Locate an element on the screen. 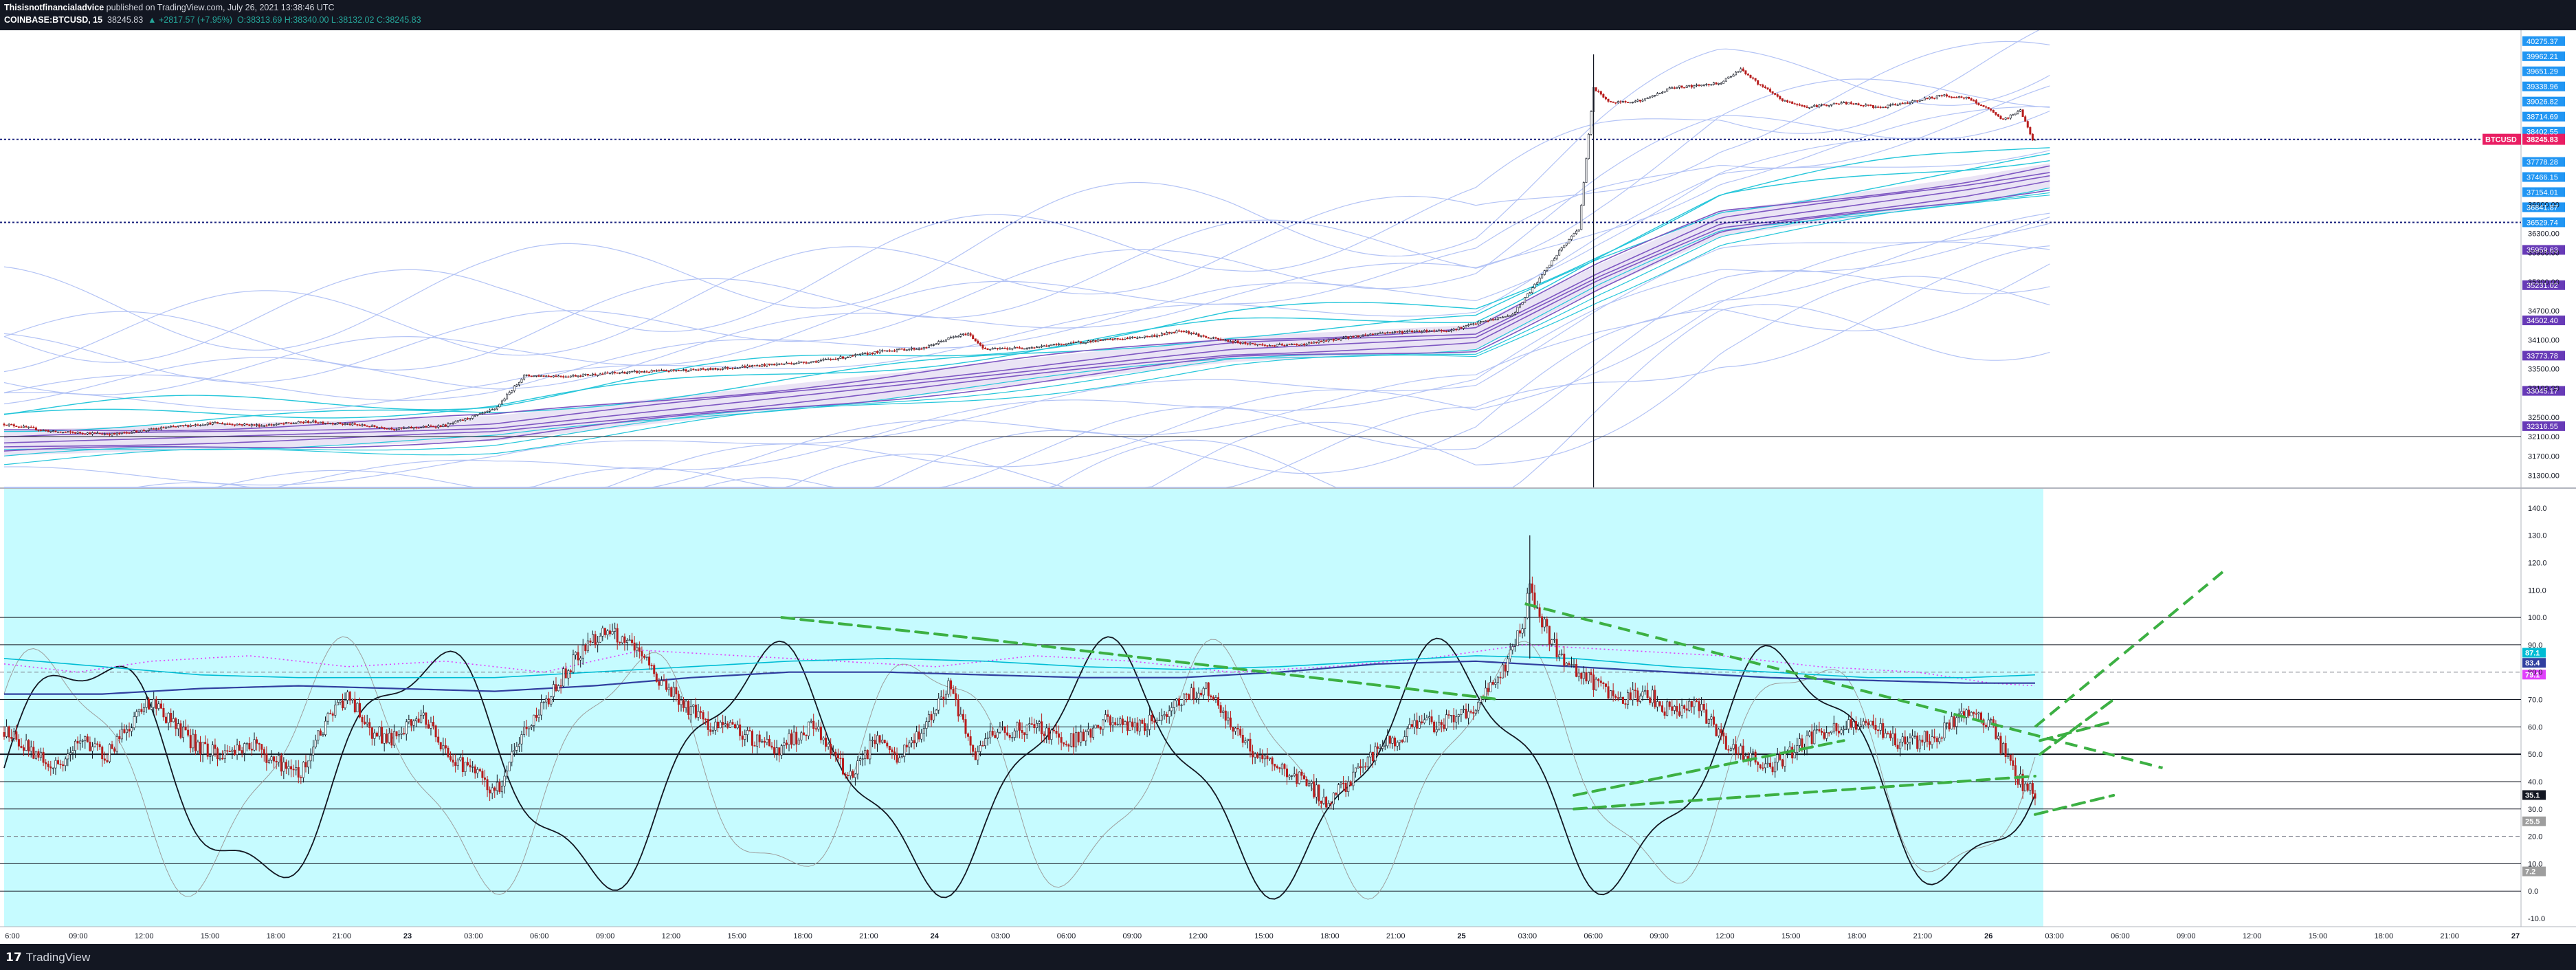  time-axis-tick-label: 18:00 is located at coordinates (1857, 936).